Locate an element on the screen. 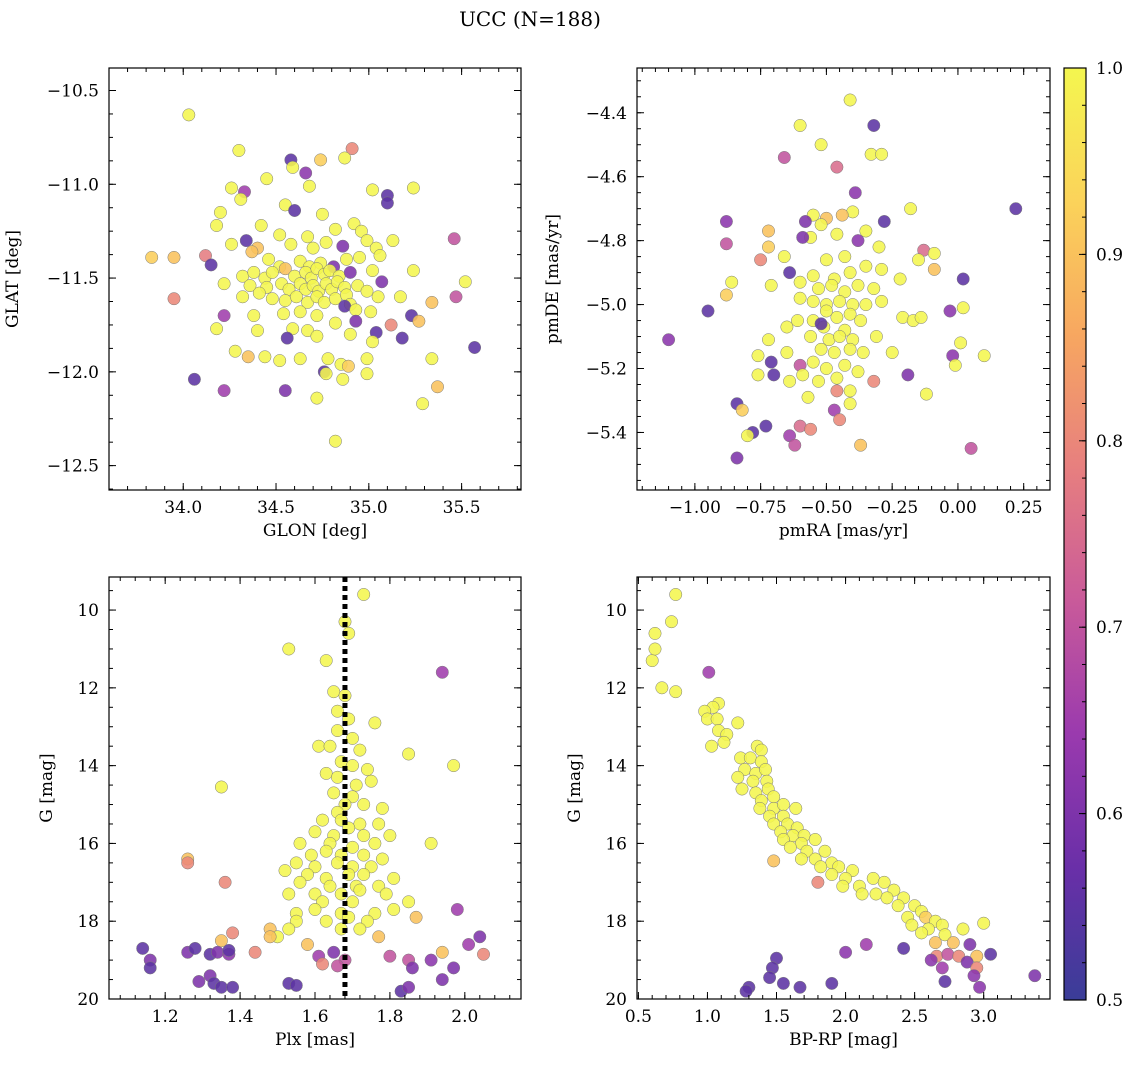 The image size is (1136, 1067). x-tick-label: 2.5 is located at coordinates (914, 1017).